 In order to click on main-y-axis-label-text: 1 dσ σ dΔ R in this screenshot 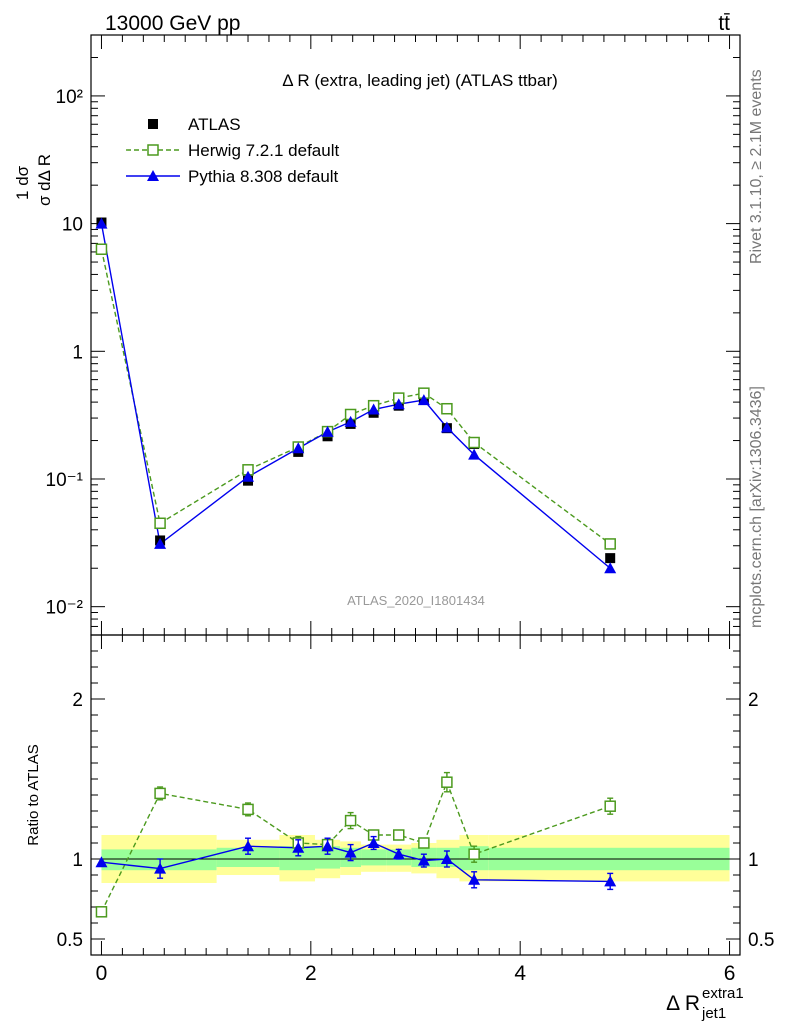, I will do `click(32, 180)`.